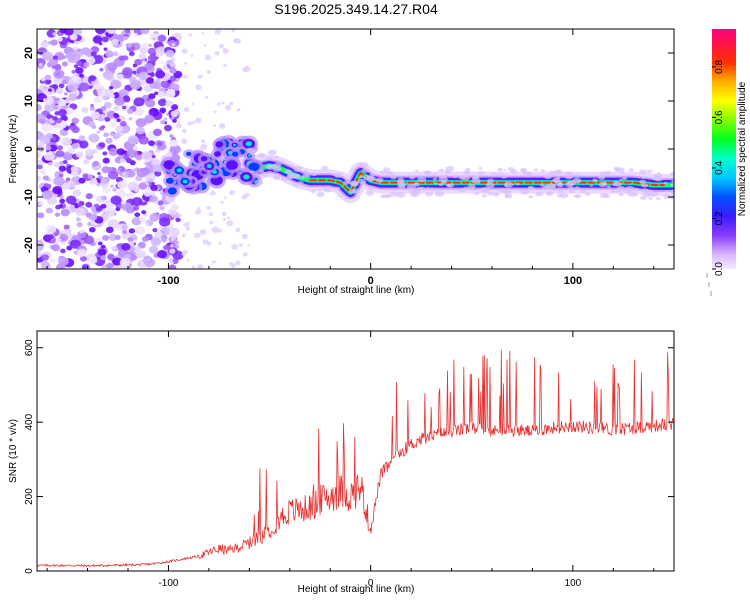 The width and height of the screenshot is (750, 600). What do you see at coordinates (13, 451) in the screenshot?
I see `snr-ylabel: SNR (10 * v/v)` at bounding box center [13, 451].